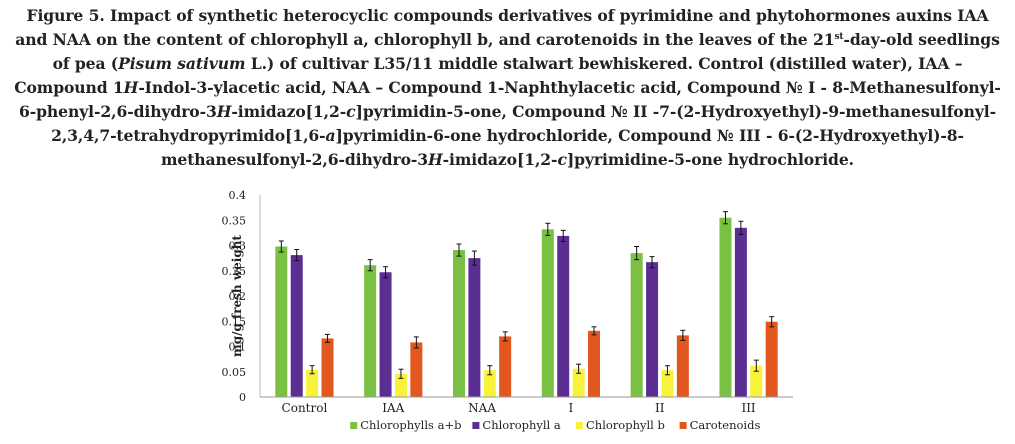  What do you see at coordinates (234, 271) in the screenshot?
I see `y-tick-label: 0.25` at bounding box center [234, 271].